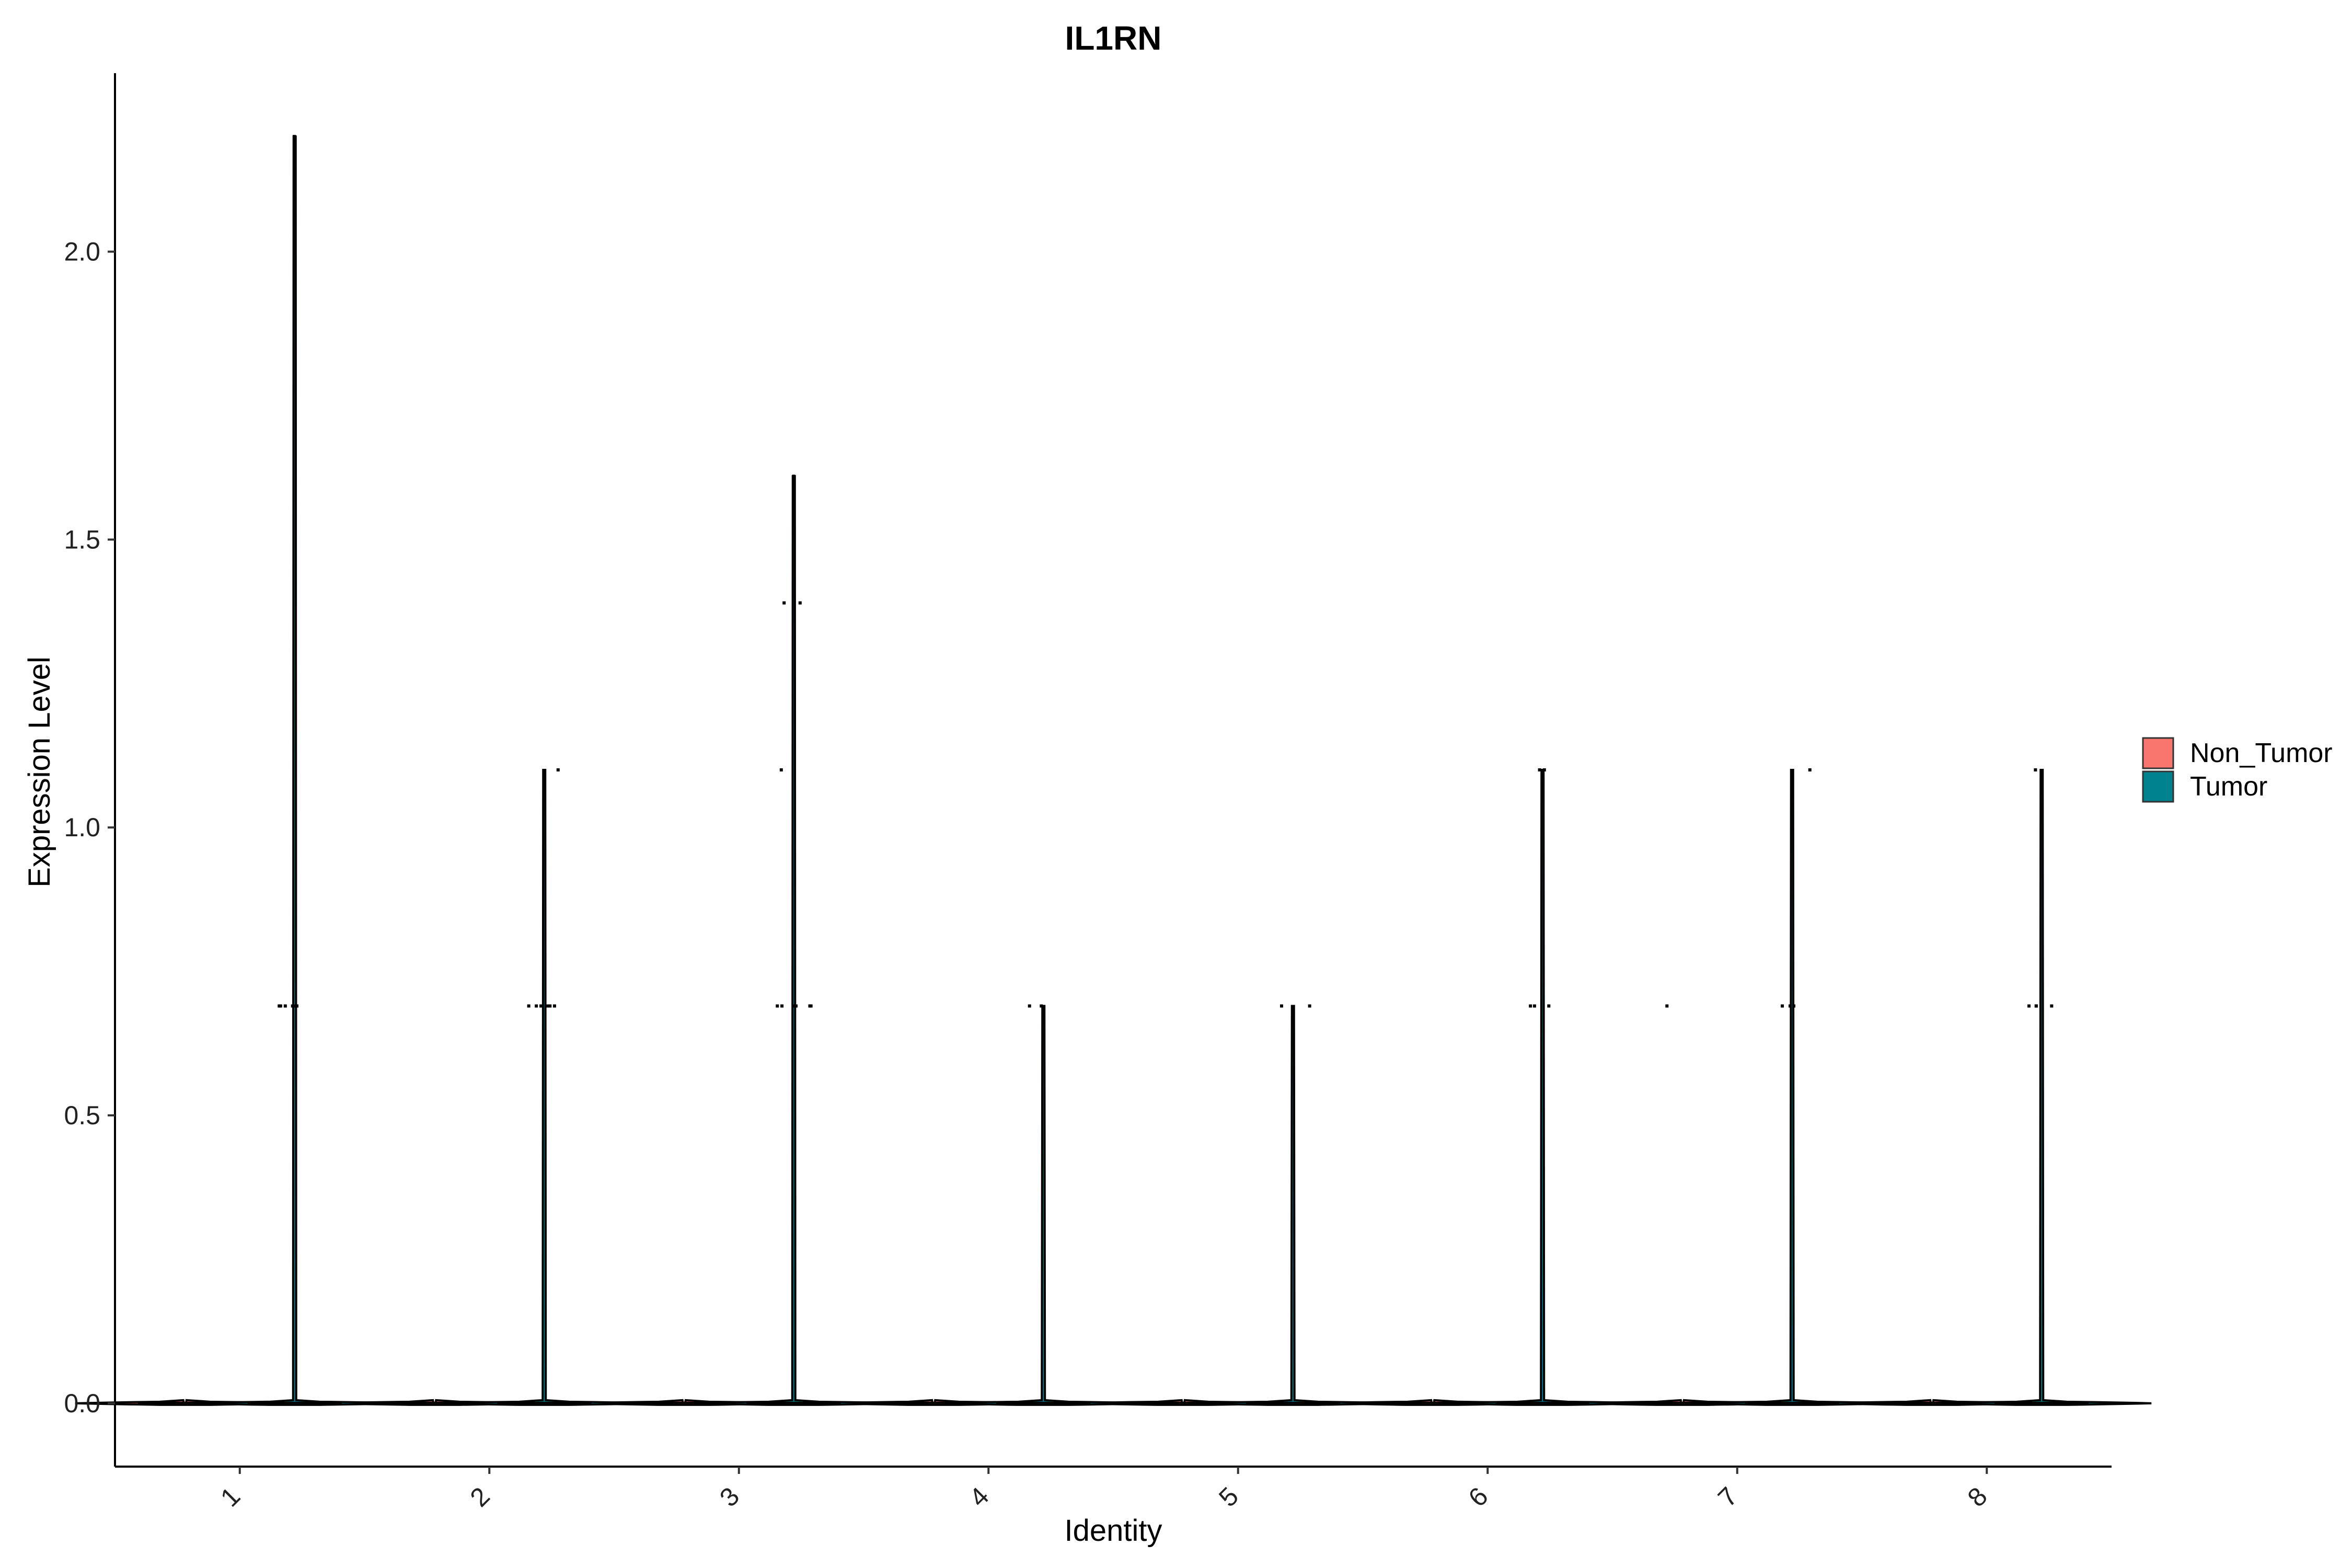 The width and height of the screenshot is (2352, 1568). I want to click on x-tick-label: 3, so click(729, 1496).